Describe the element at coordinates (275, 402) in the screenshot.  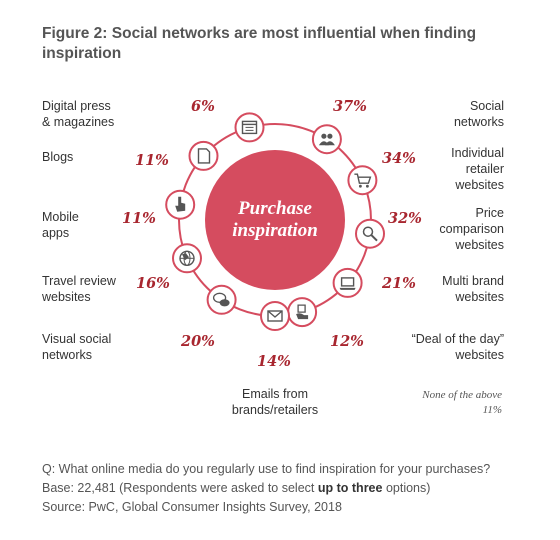
I see `label-emails: Emails from brands/retailers` at that location.